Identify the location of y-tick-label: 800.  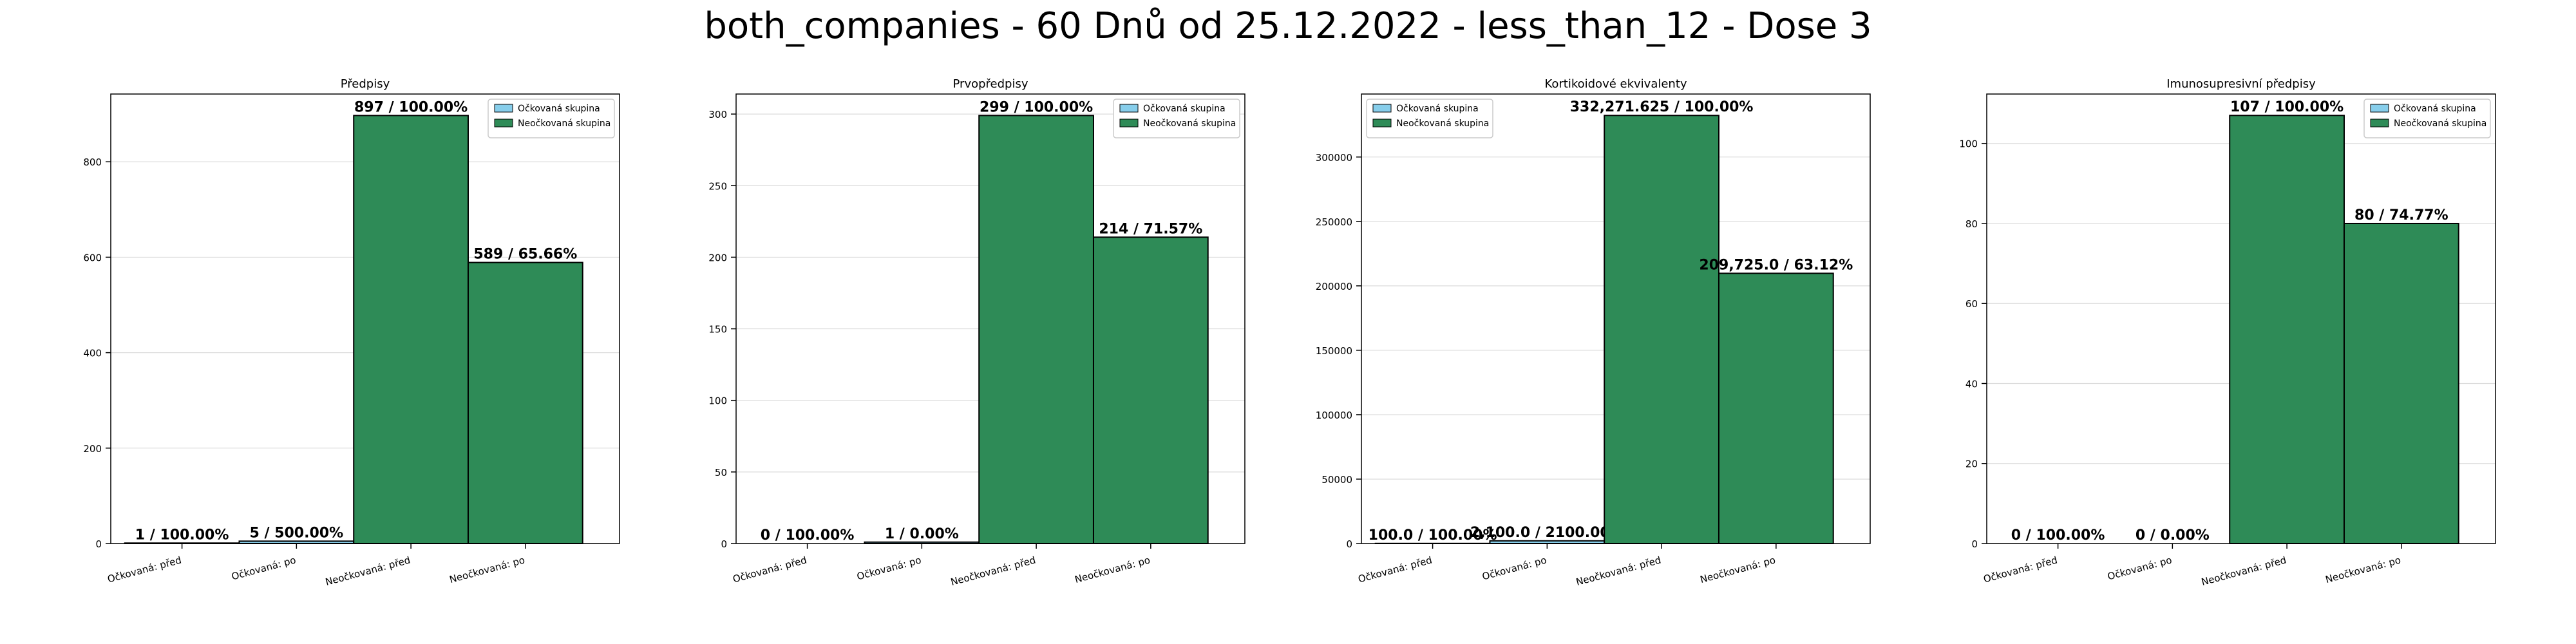
(92, 162).